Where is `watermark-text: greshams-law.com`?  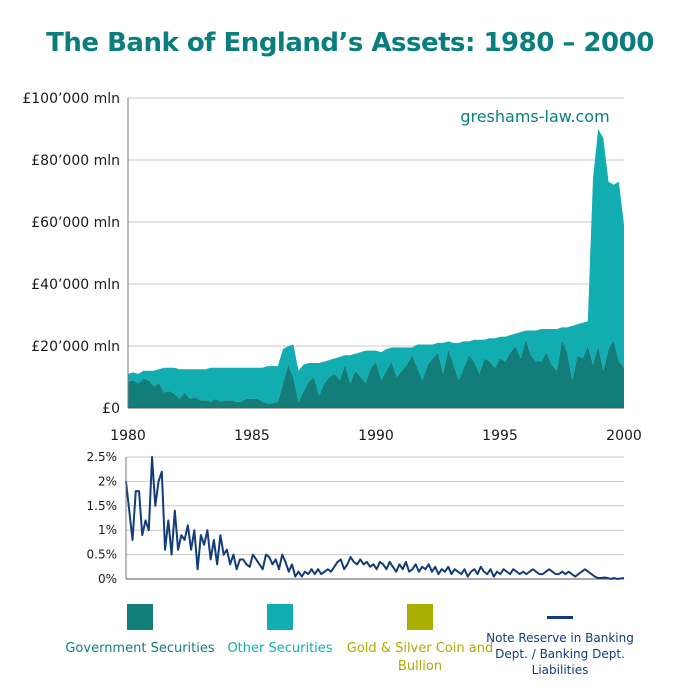
watermark-text: greshams-law.com is located at coordinates (534, 116).